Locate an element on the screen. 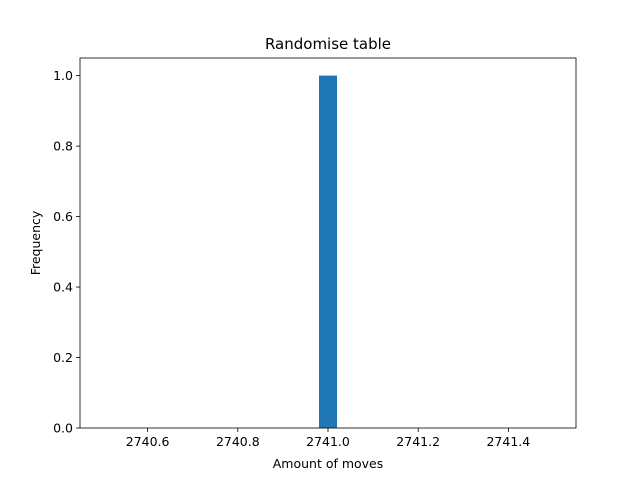 This screenshot has width=640, height=480. x-axis: 2740.6 2740.8 2741.0 2741.2 2741.4 is located at coordinates (328, 438).